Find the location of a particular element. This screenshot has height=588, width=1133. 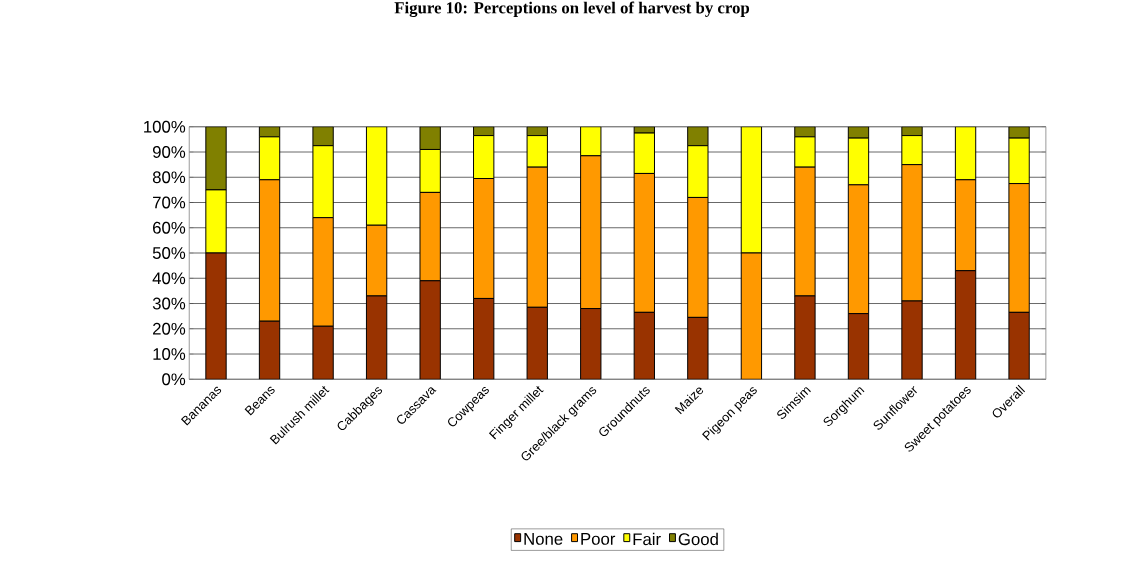

legend-label: None is located at coordinates (543, 539).